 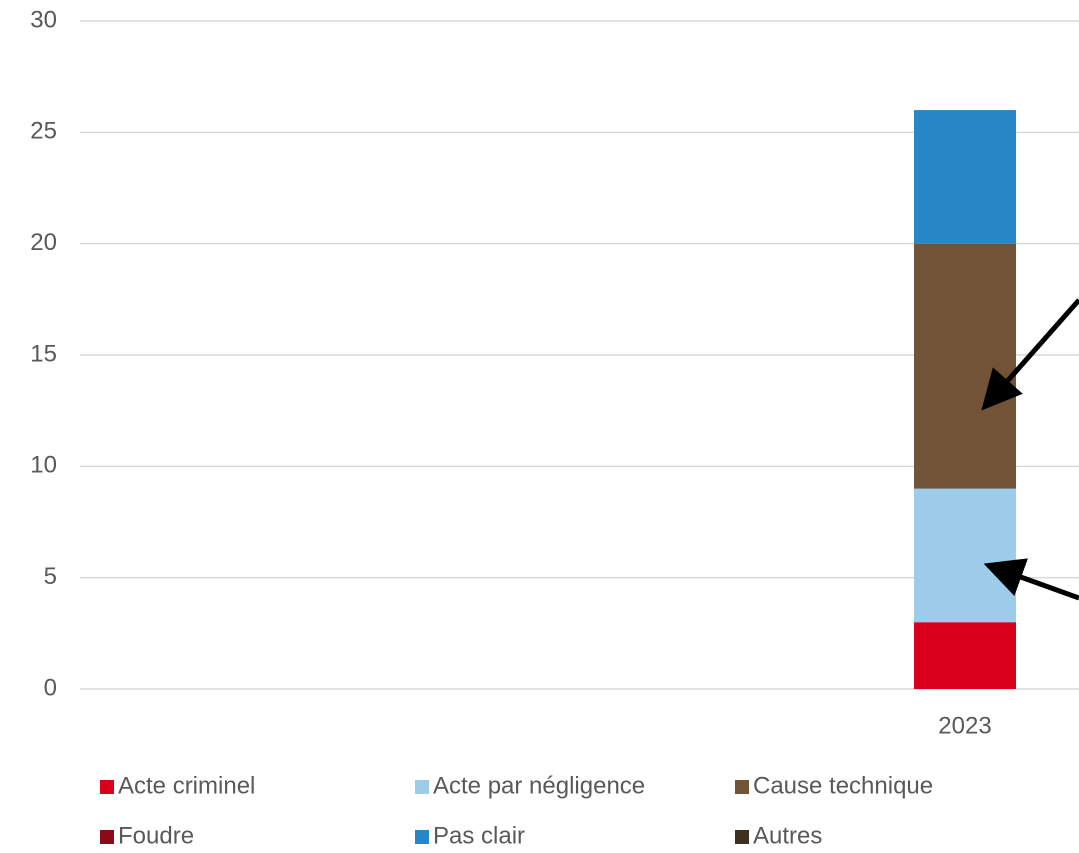 I want to click on legend-label: Acte par négligence, so click(x=539, y=785).